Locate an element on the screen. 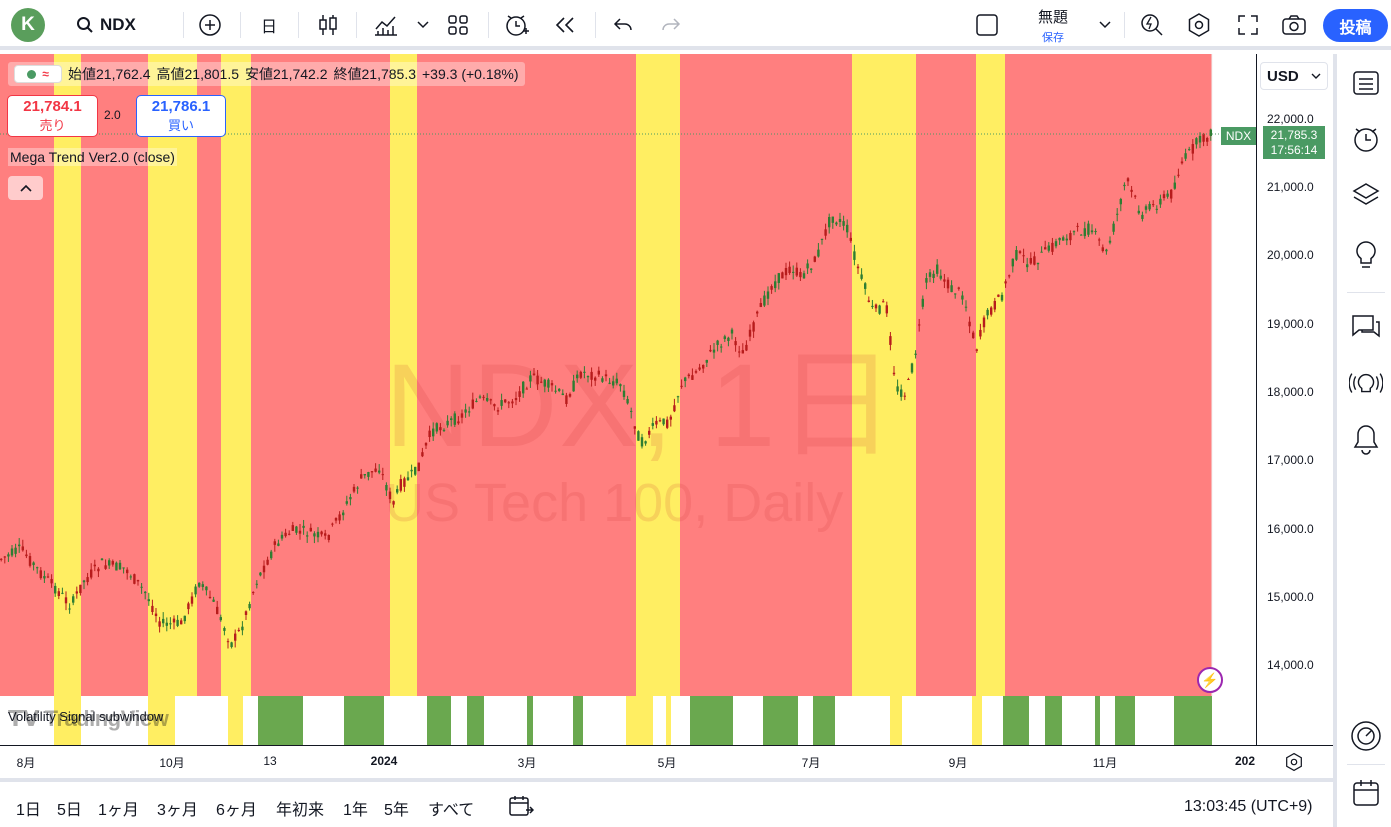 This screenshot has height=827, width=1391. notifications-button is located at coordinates (1366, 439).